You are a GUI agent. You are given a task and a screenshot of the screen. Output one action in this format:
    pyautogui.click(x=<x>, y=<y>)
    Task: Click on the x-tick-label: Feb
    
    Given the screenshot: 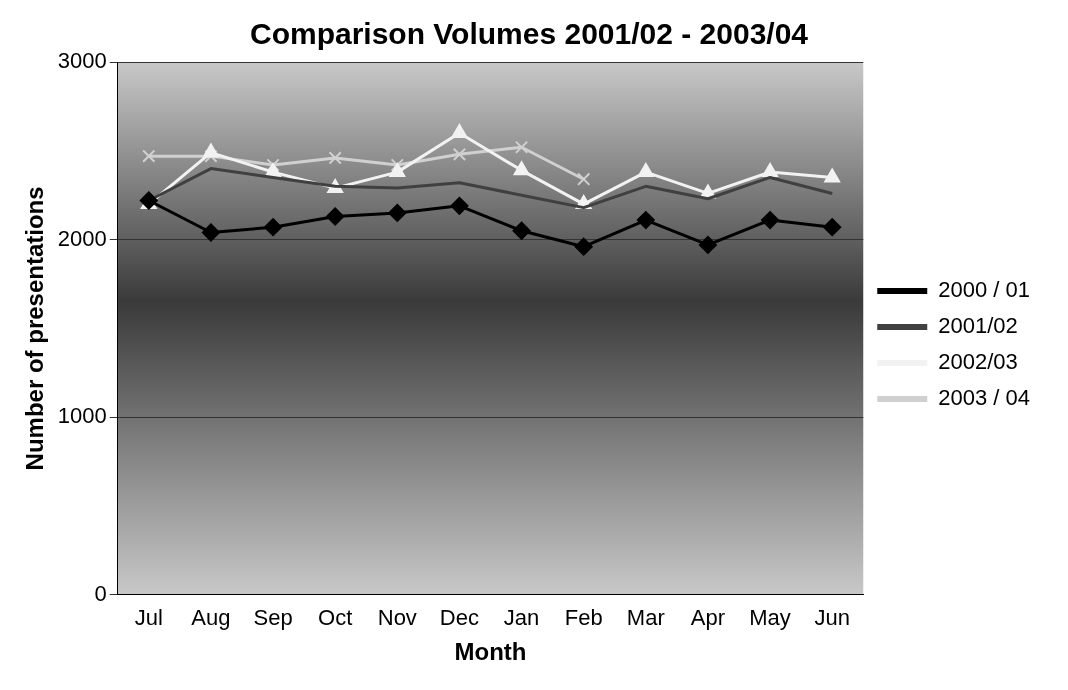 What is the action you would take?
    pyautogui.click(x=583, y=618)
    